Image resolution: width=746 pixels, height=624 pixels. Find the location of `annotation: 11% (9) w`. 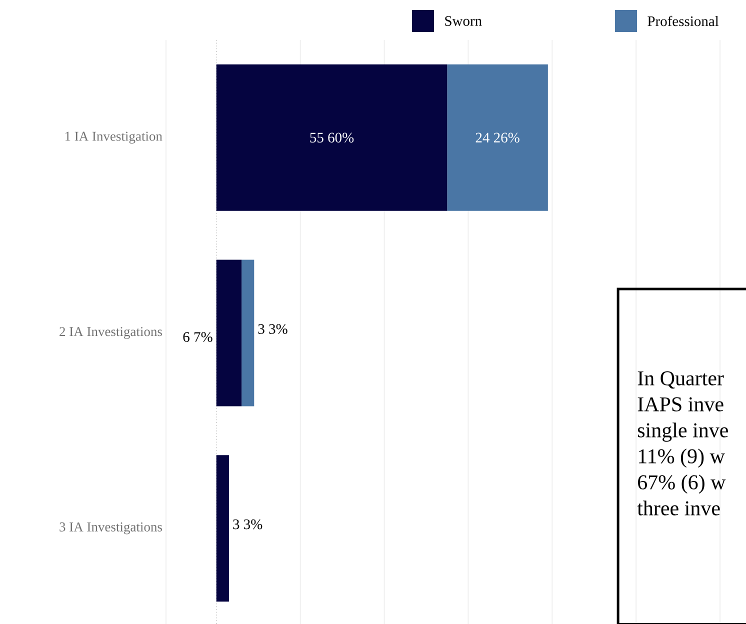

annotation: 11% (9) w is located at coordinates (681, 458).